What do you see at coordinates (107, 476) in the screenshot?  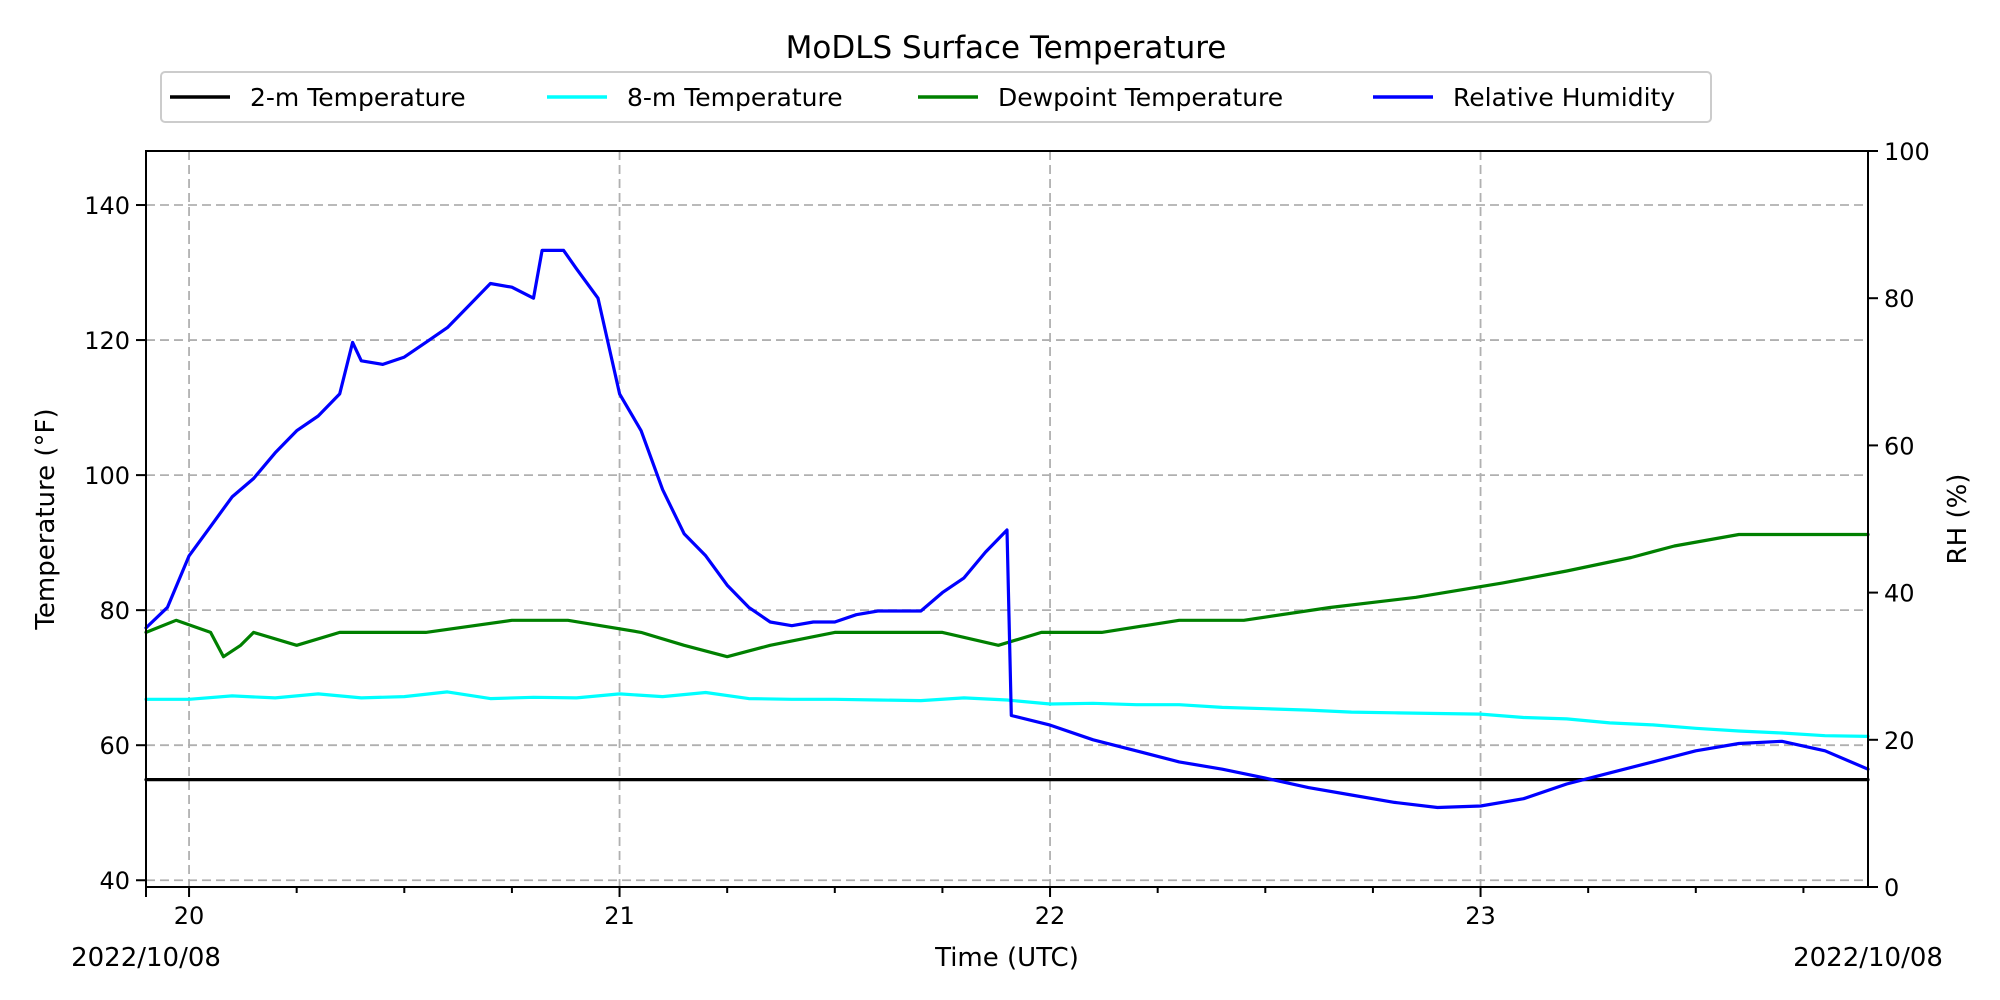 I see `y-tick-label: 100` at bounding box center [107, 476].